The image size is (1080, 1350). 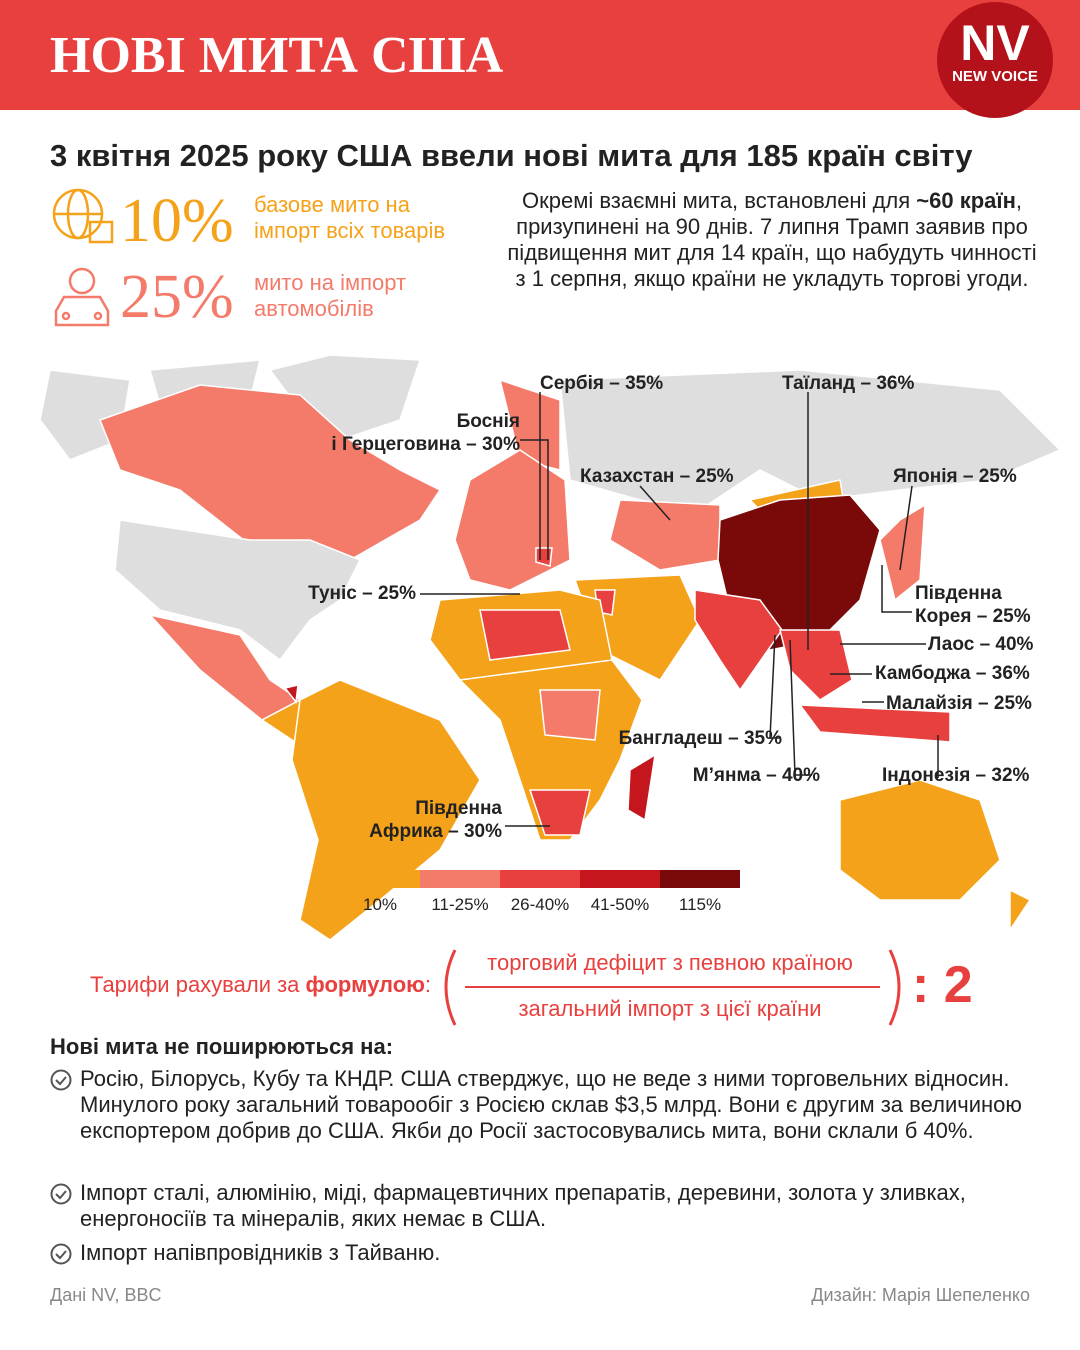 What do you see at coordinates (428, 984) in the screenshot?
I see `formula-text: :` at bounding box center [428, 984].